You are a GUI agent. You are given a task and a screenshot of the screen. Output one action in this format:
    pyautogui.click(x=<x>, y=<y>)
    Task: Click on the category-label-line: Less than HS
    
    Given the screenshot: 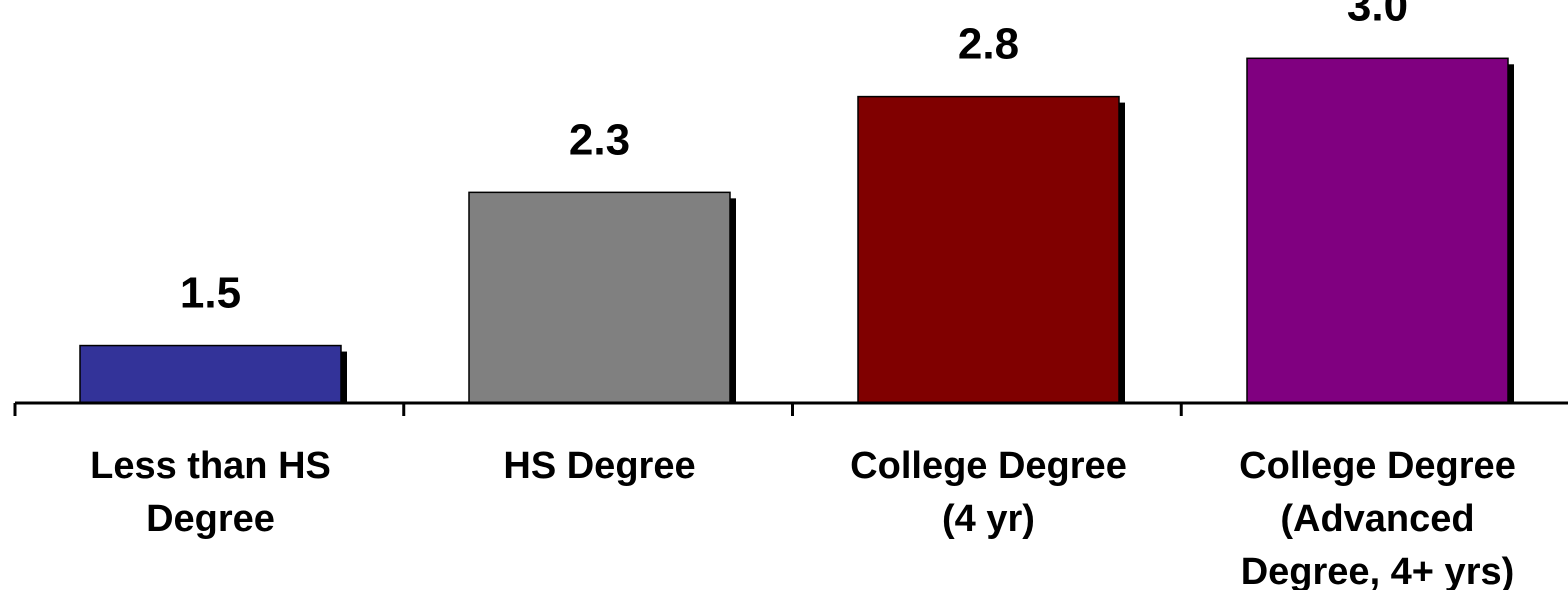 What is the action you would take?
    pyautogui.click(x=210, y=466)
    